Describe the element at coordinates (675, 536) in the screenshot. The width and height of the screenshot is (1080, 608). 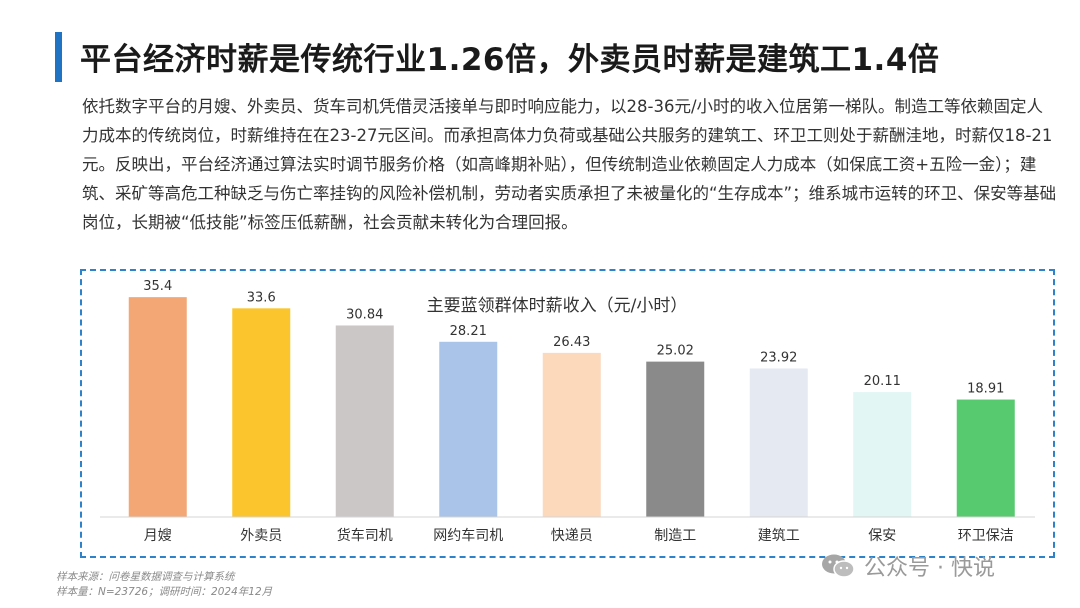
I see `x-tick-label: 制造工` at that location.